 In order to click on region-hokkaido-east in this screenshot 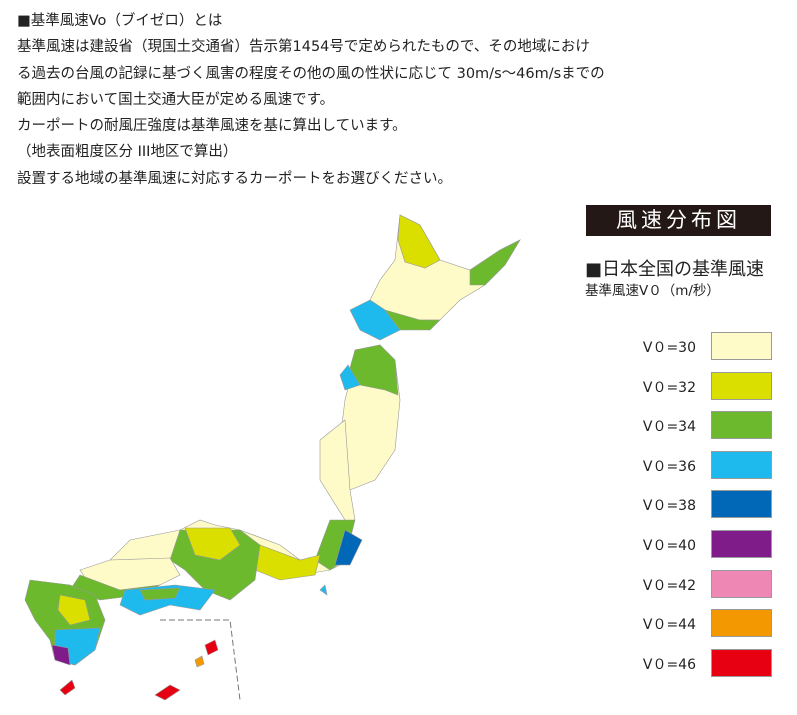, I will do `click(495, 262)`.